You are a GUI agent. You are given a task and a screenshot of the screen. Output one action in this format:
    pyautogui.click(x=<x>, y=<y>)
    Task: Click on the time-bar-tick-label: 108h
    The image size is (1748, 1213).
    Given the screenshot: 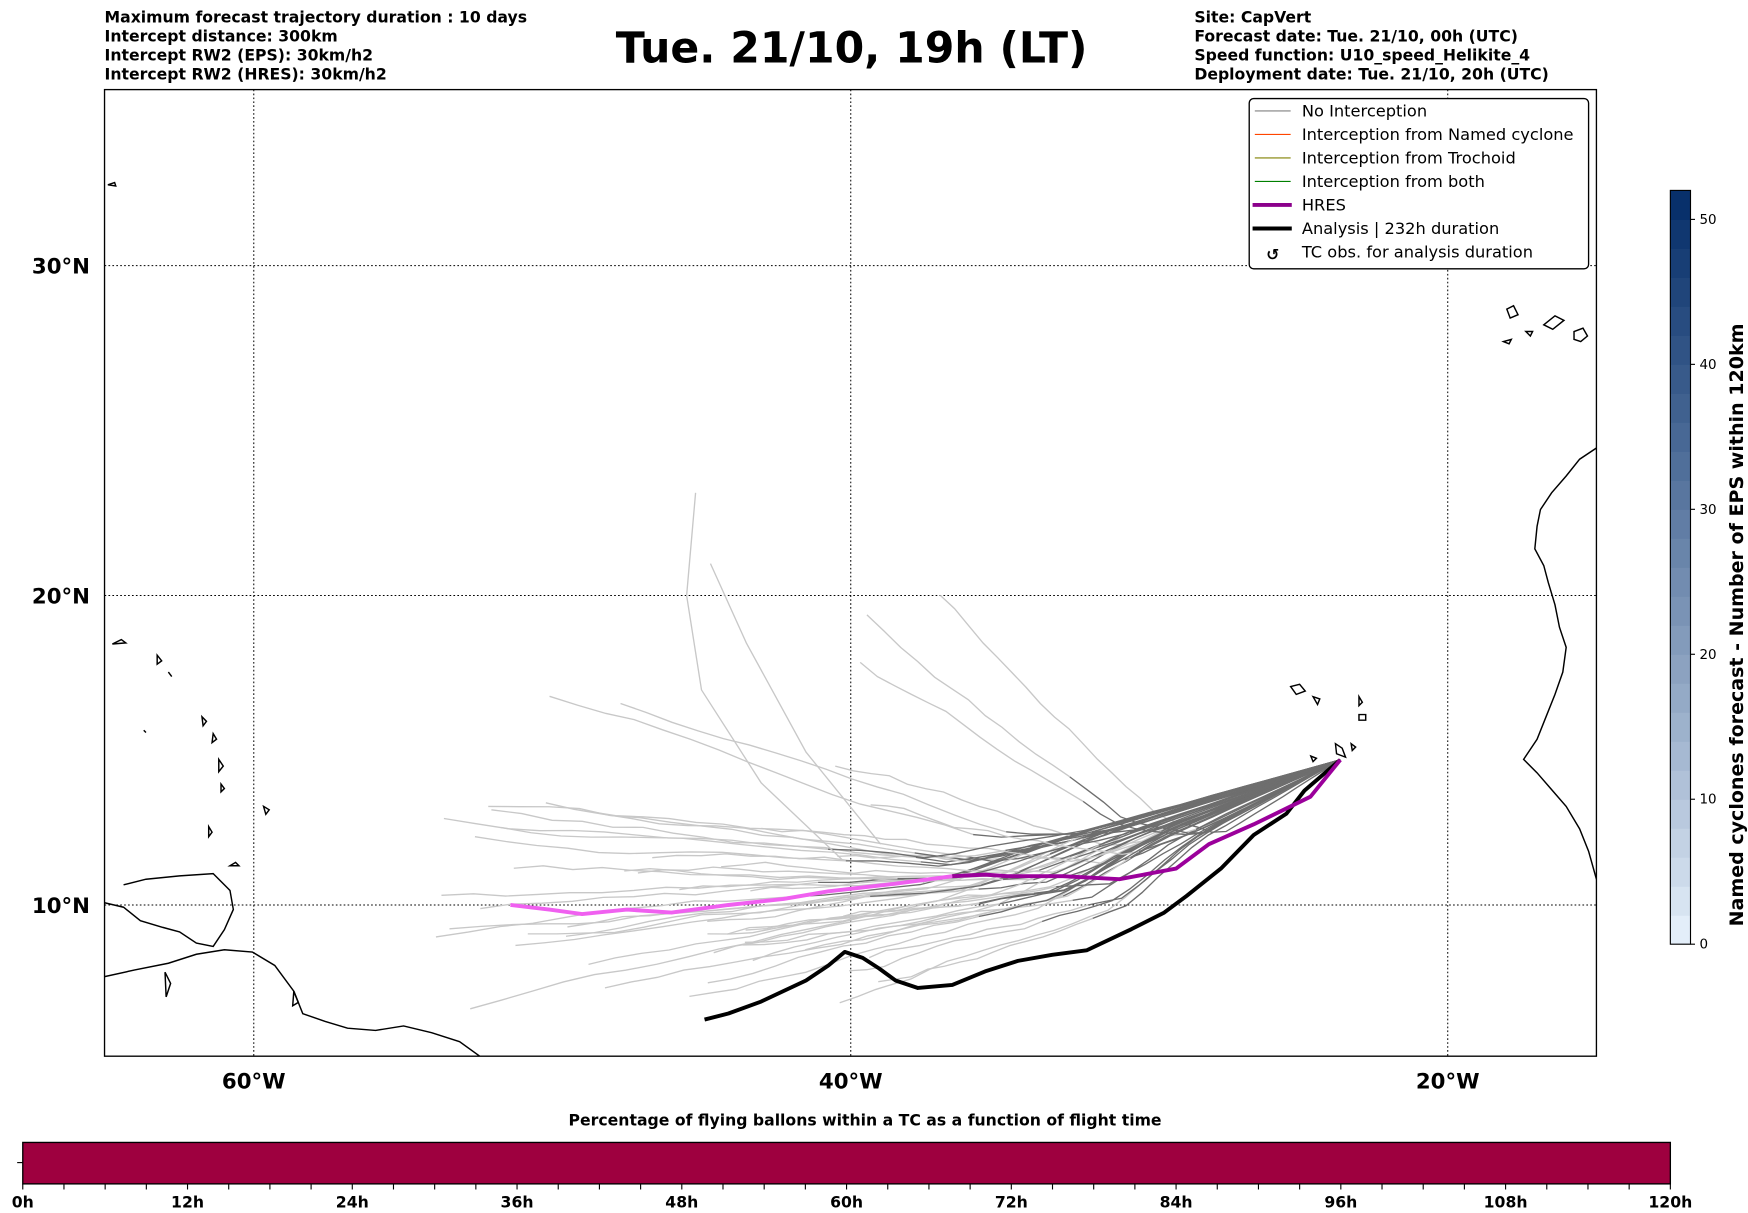 What is the action you would take?
    pyautogui.click(x=1506, y=1201)
    